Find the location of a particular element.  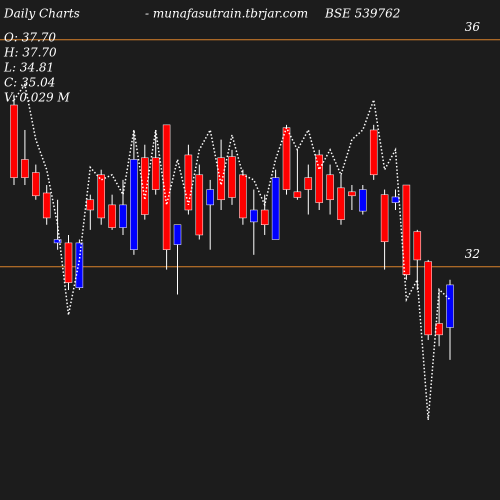

info-label: C: 35.04 is located at coordinates (29, 83).